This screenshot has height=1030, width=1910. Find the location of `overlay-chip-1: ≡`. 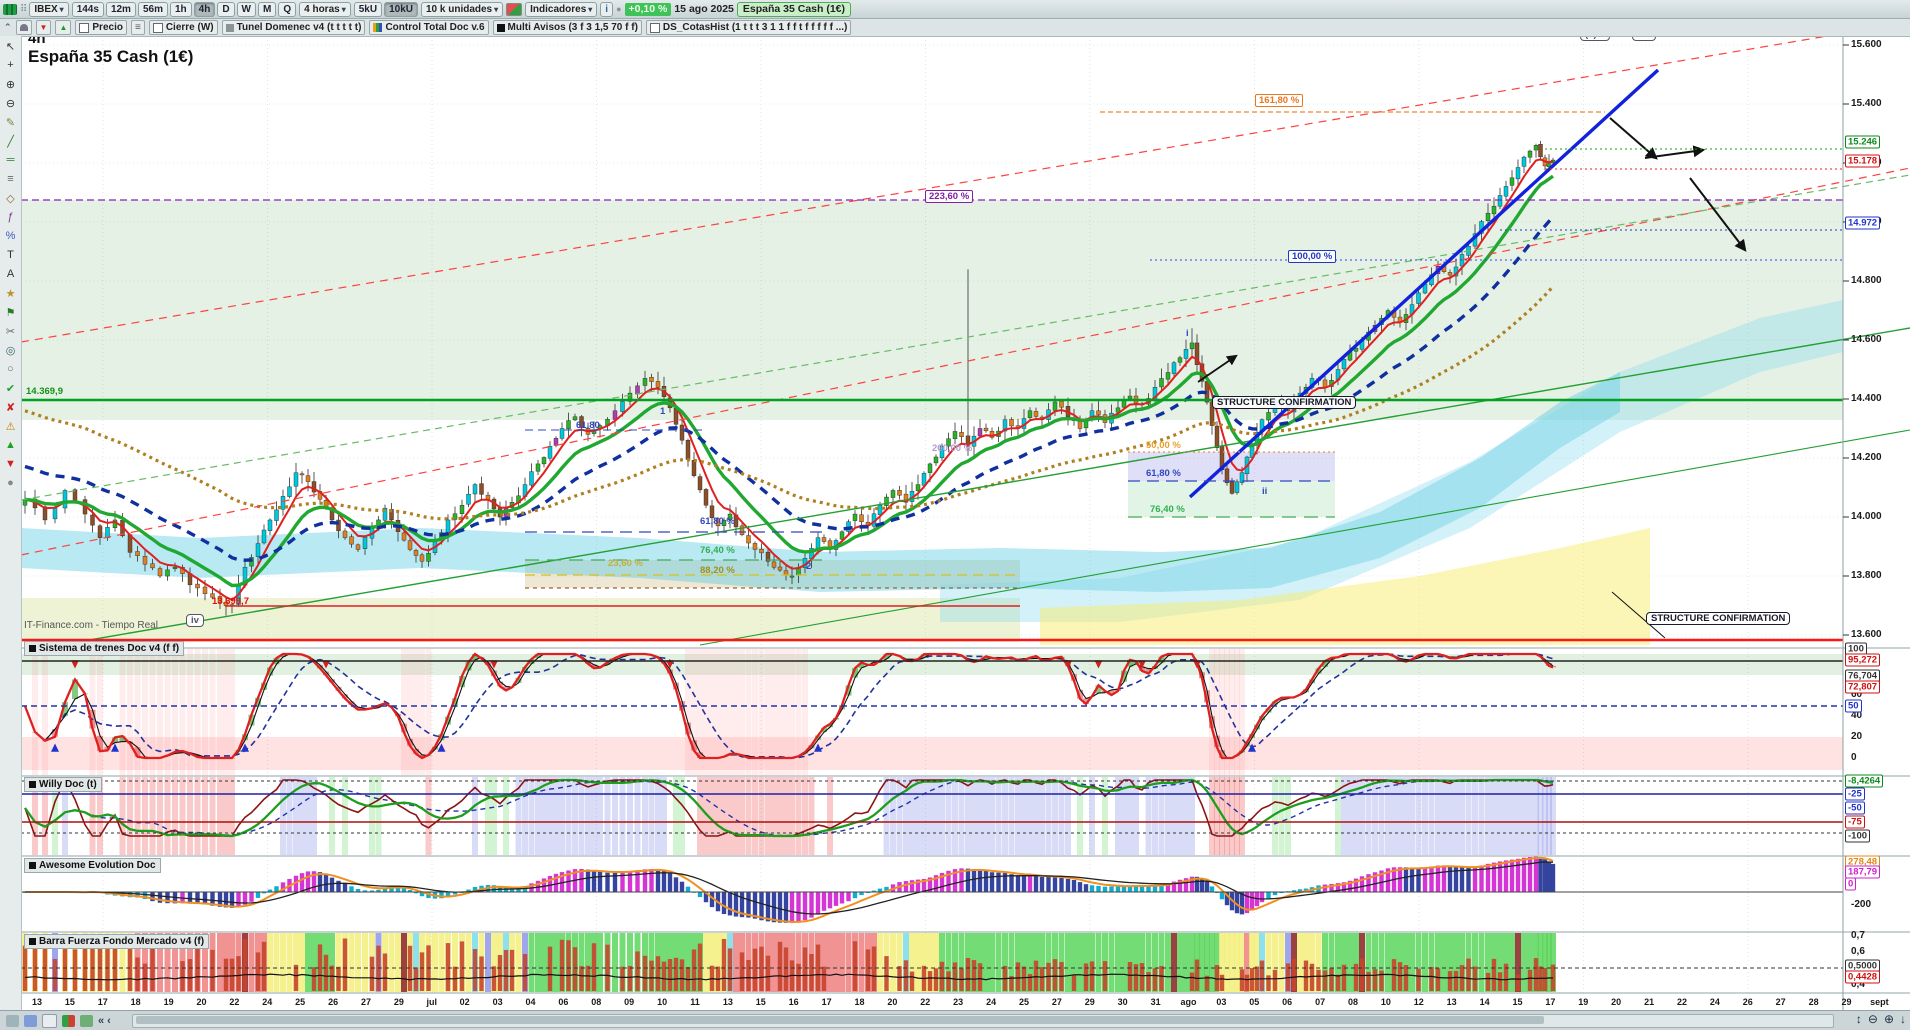

overlay-chip-1: ≡ is located at coordinates (137, 27).